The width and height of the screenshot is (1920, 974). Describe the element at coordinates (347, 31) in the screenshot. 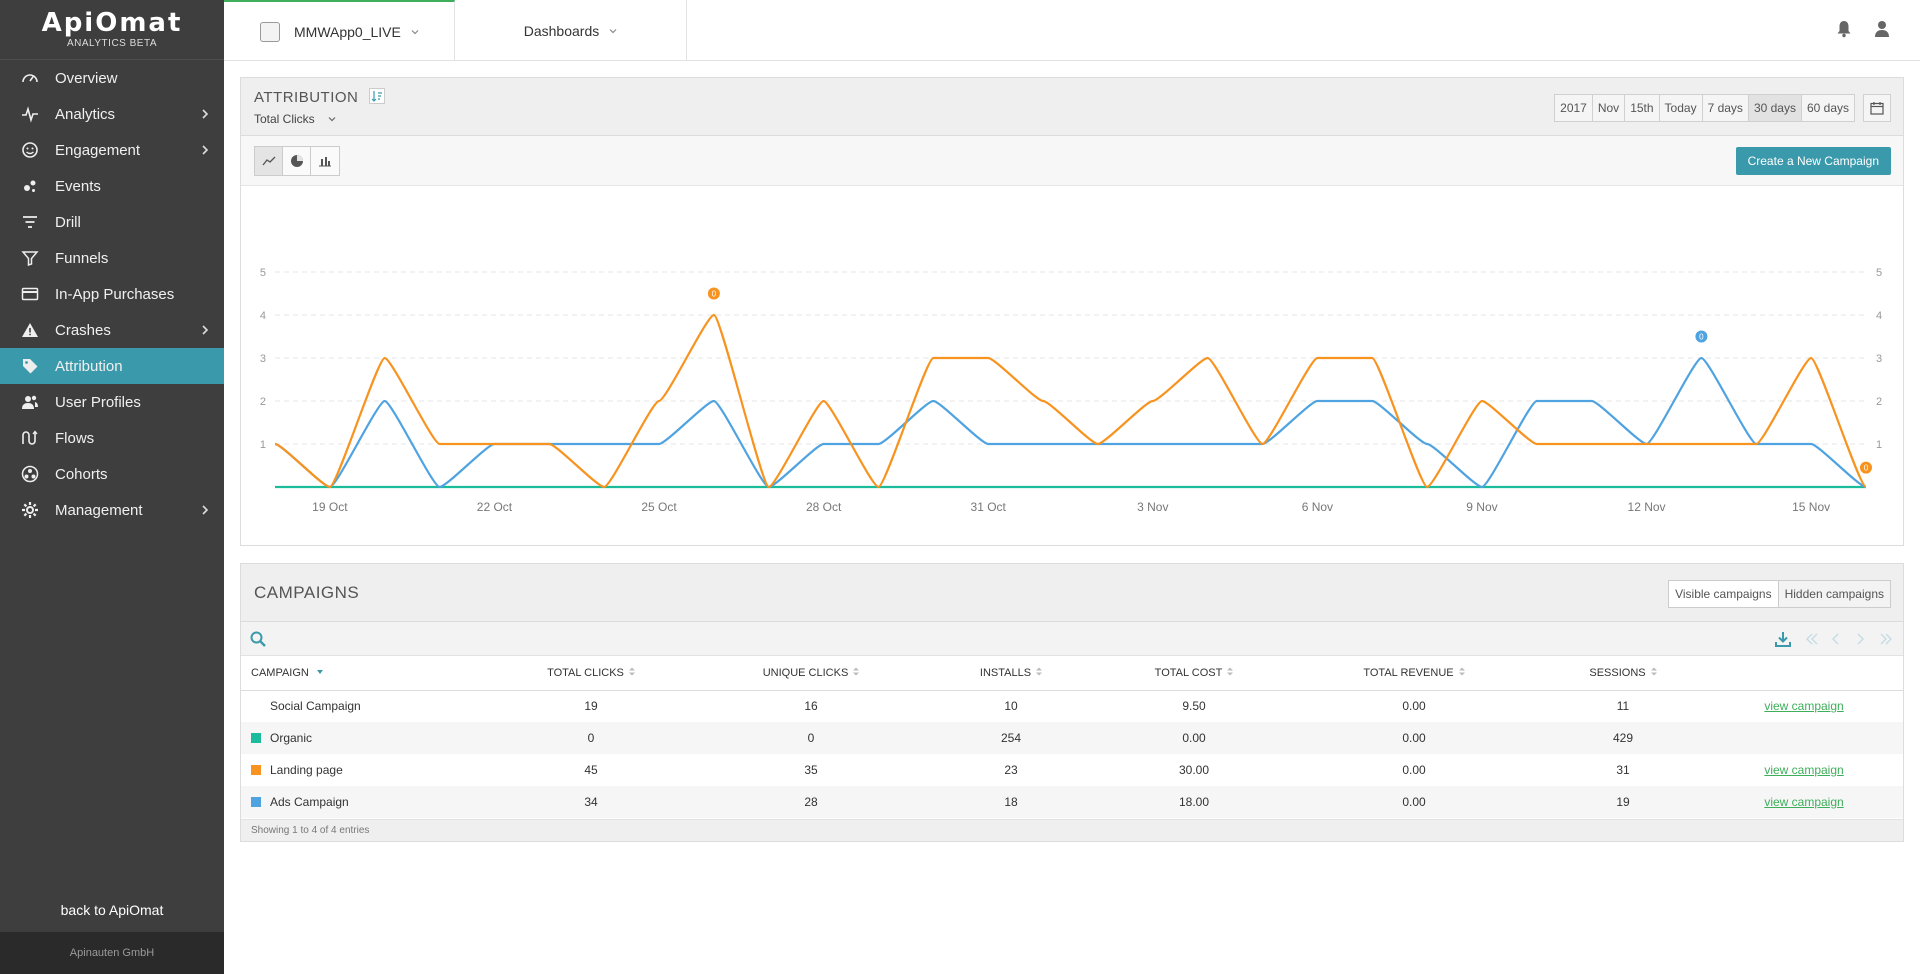

I see `app-name: MMWApp0_LIVE` at that location.